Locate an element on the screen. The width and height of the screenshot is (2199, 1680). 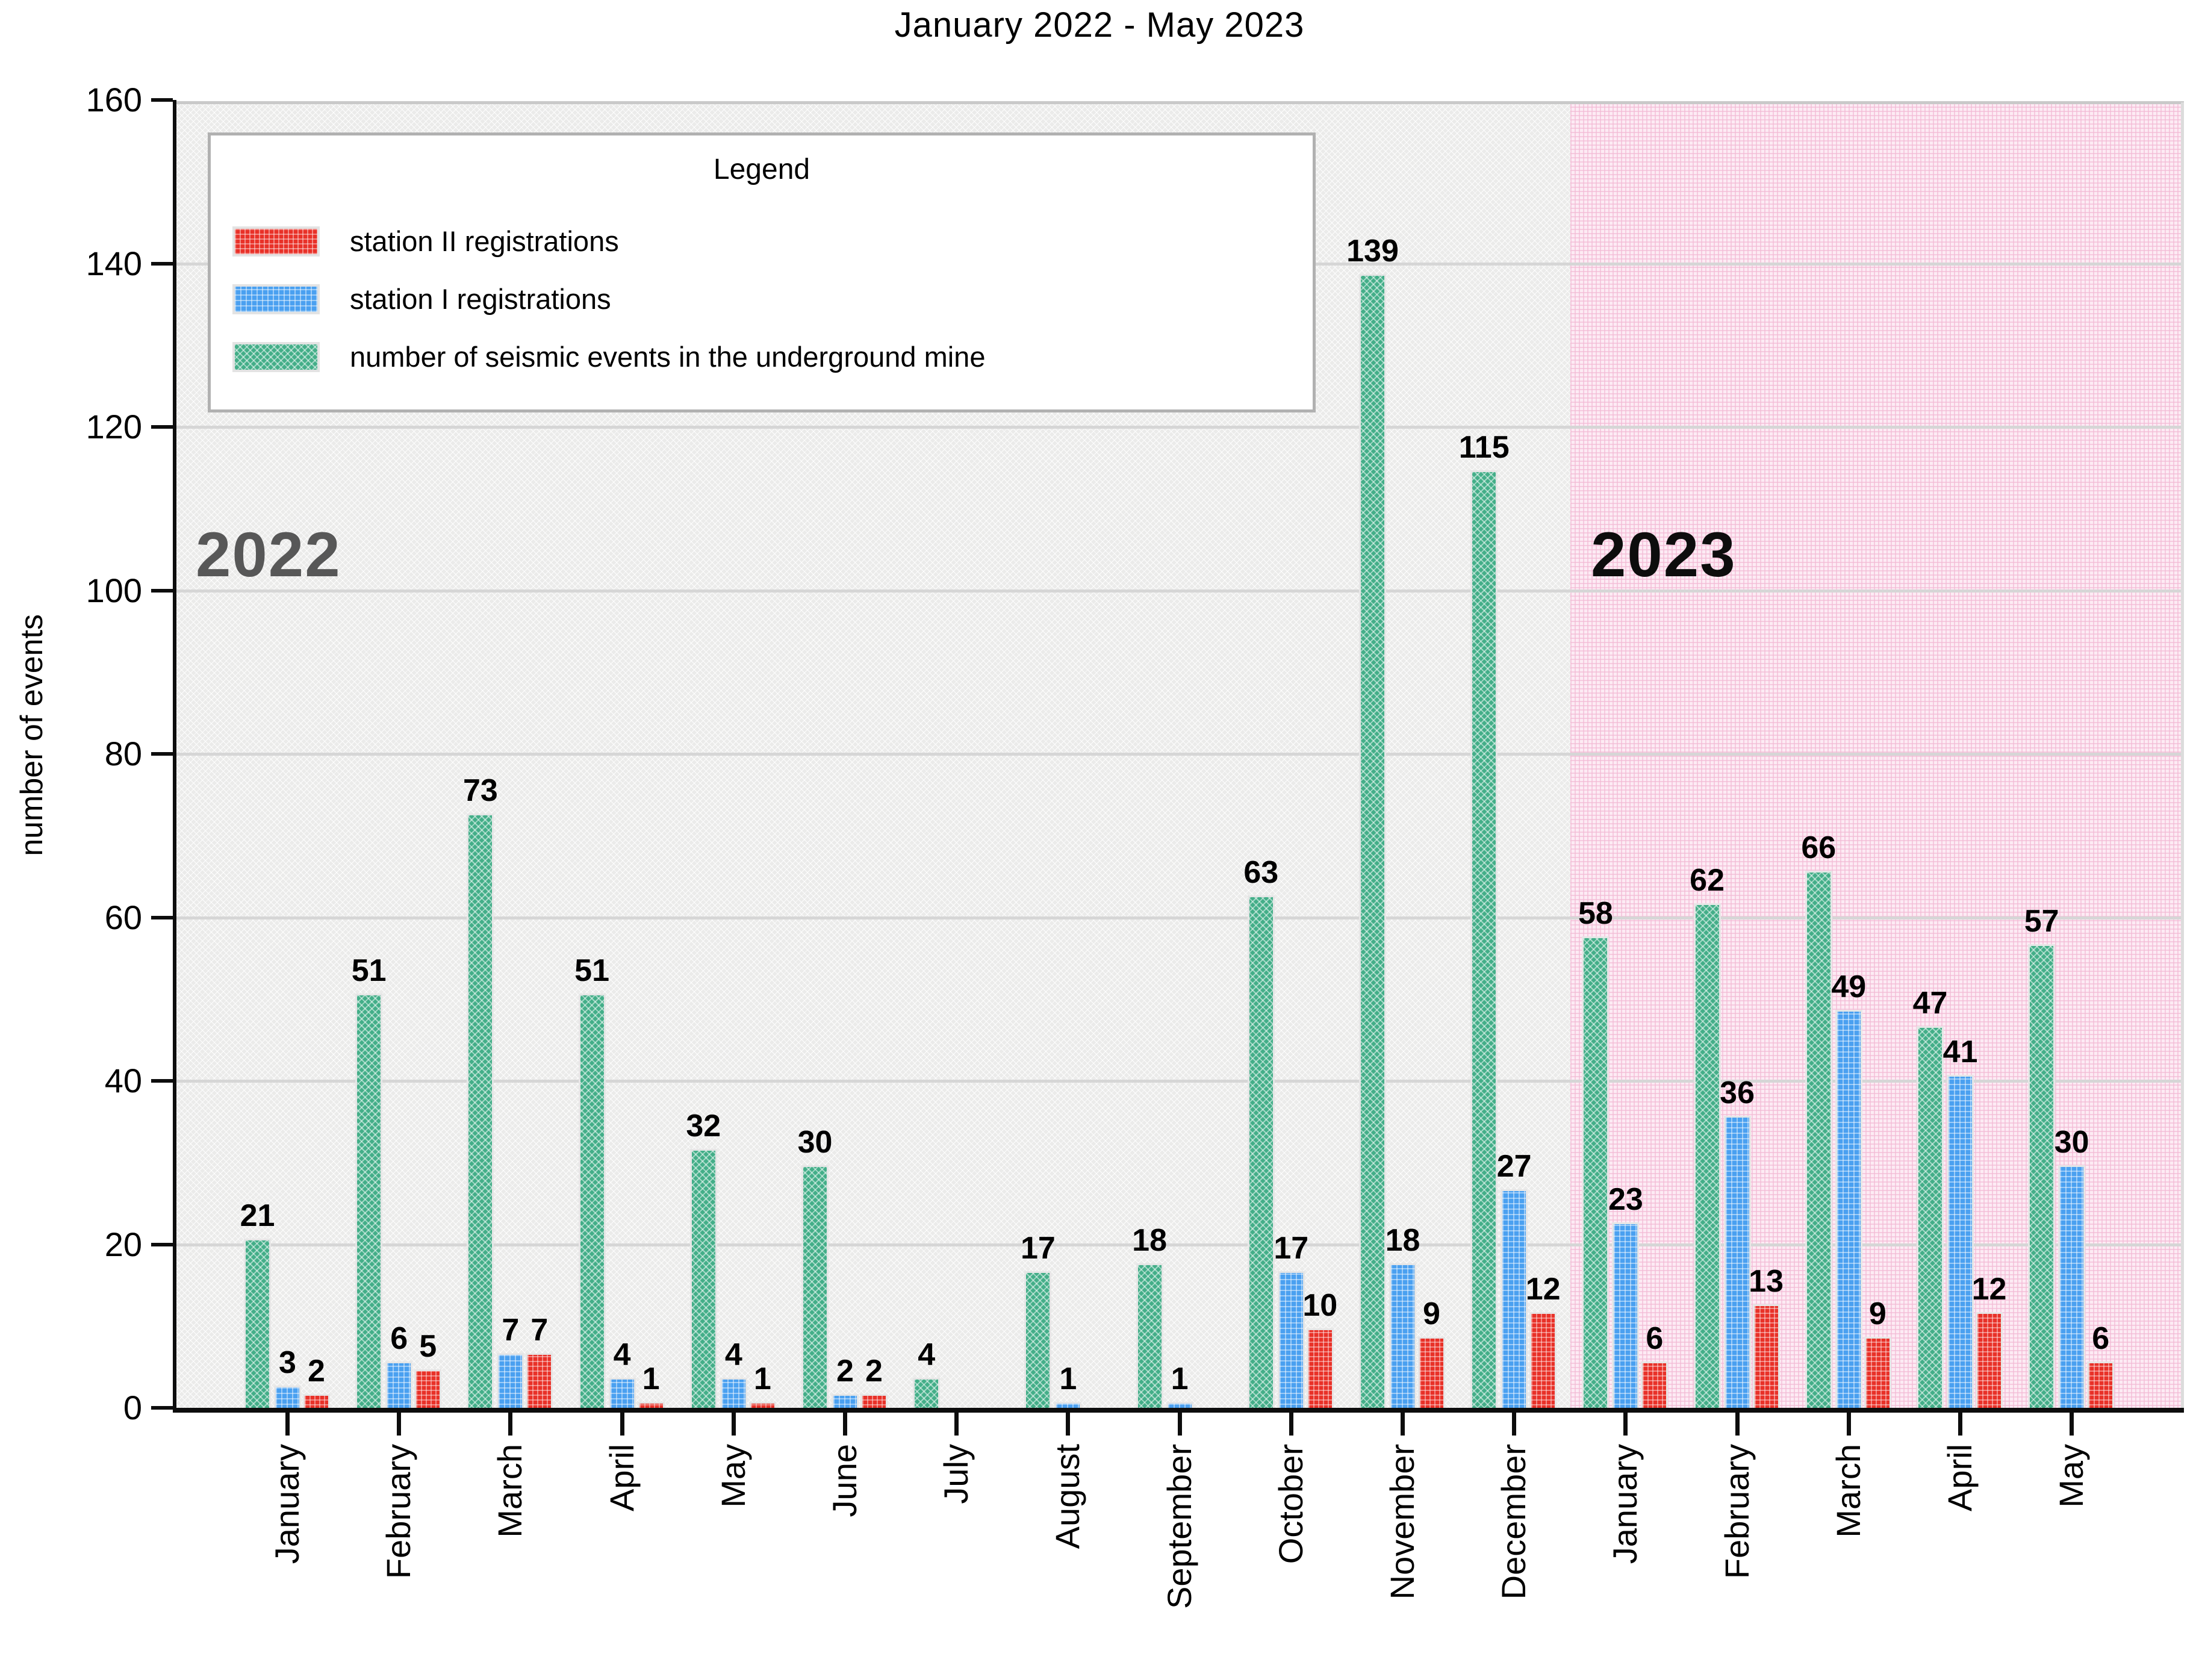
bar-value-seismic_events-may-2023: 57 is located at coordinates (2041, 922).